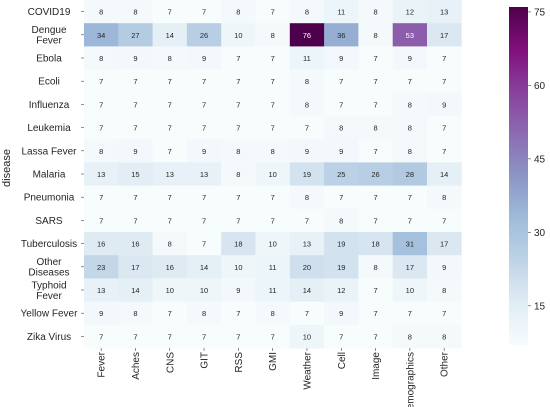 This screenshot has height=407, width=550. I want to click on colorbar, so click(518, 176).